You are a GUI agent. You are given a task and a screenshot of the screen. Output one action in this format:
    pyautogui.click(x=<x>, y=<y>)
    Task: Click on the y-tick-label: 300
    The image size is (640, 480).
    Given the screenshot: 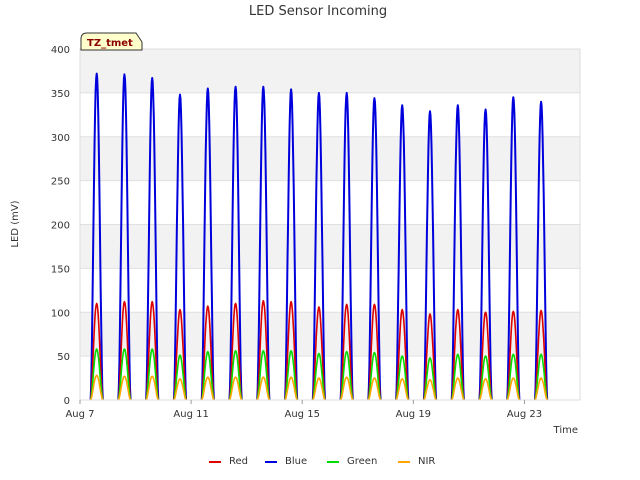 What is the action you would take?
    pyautogui.click(x=60, y=138)
    